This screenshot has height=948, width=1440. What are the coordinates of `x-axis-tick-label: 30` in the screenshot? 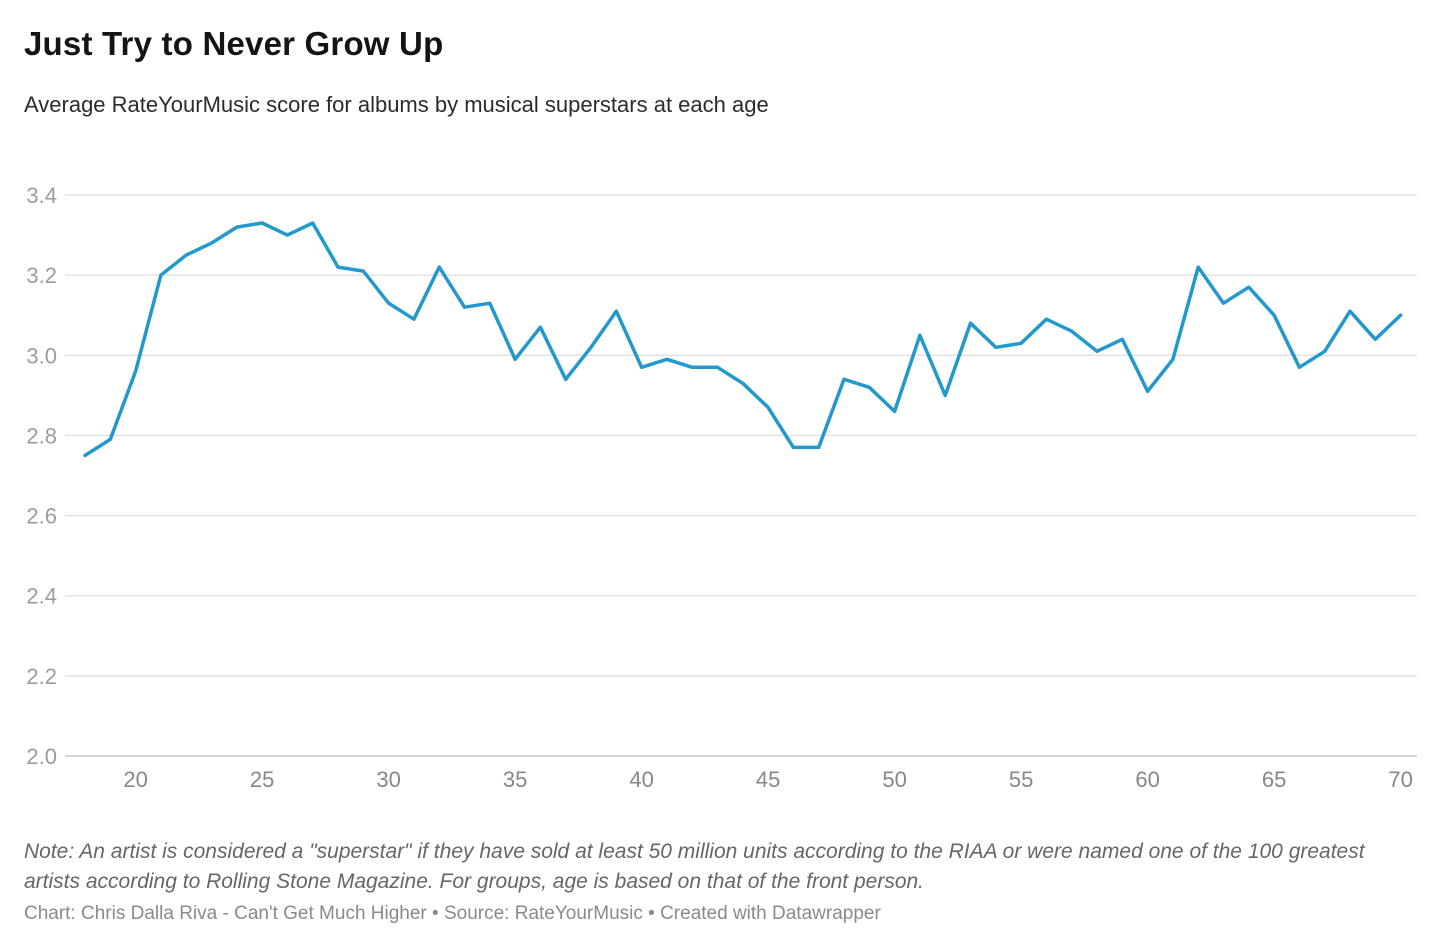 It's located at (388, 779).